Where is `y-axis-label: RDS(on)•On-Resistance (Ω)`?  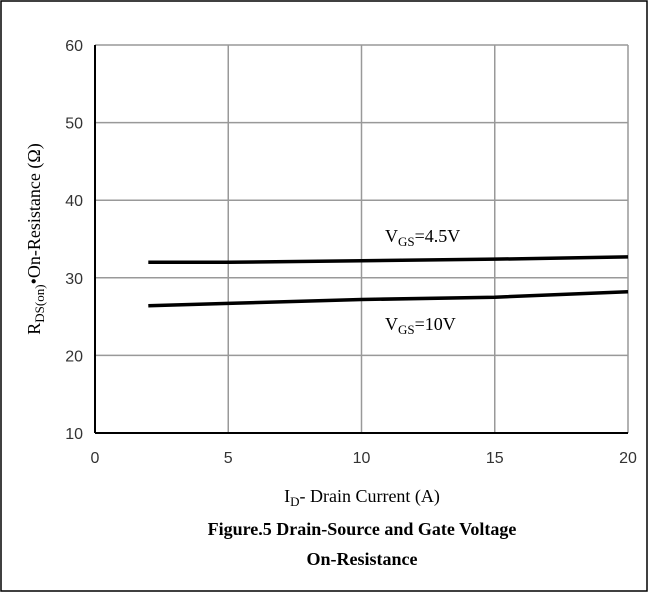 y-axis-label: RDS(on)•On-Resistance (Ω) is located at coordinates (35, 238).